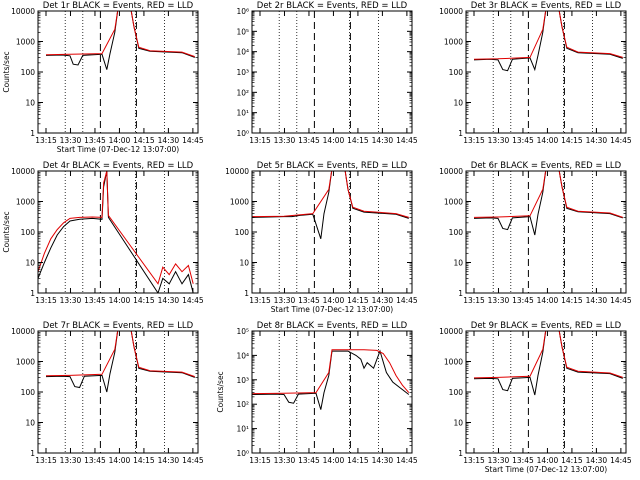 The image size is (640, 480). What do you see at coordinates (242, 331) in the screenshot?
I see `y-tick-label: 10⁵` at bounding box center [242, 331].